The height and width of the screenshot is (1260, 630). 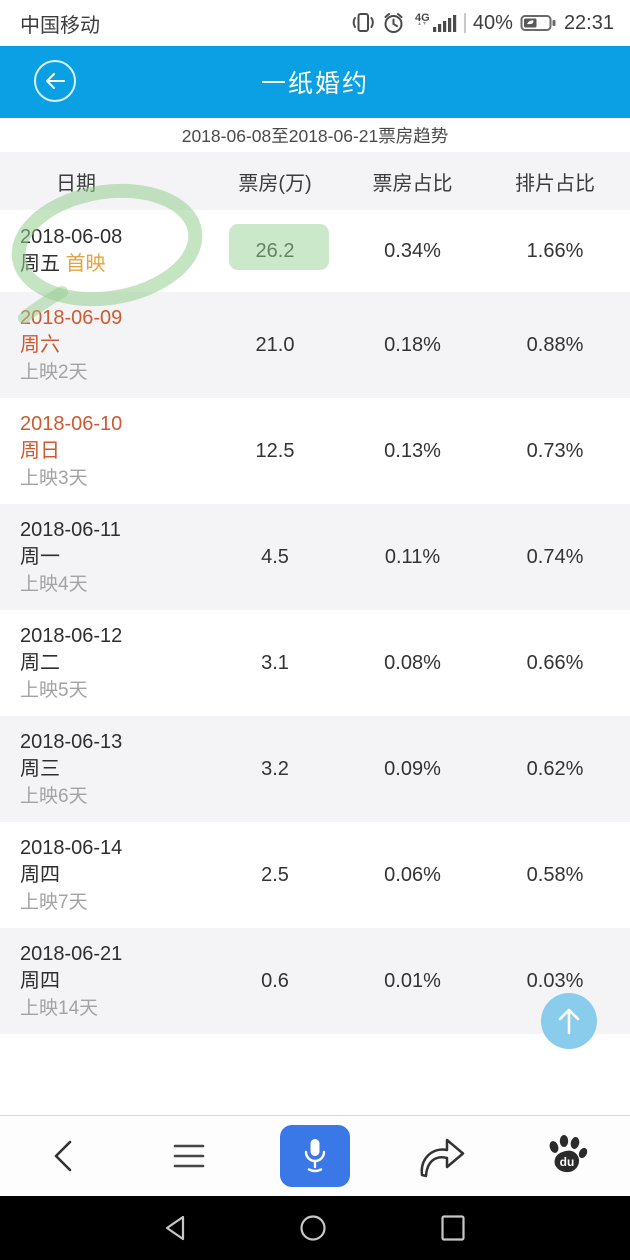 What do you see at coordinates (422, 18) in the screenshot?
I see `svg-text: 4G` at bounding box center [422, 18].